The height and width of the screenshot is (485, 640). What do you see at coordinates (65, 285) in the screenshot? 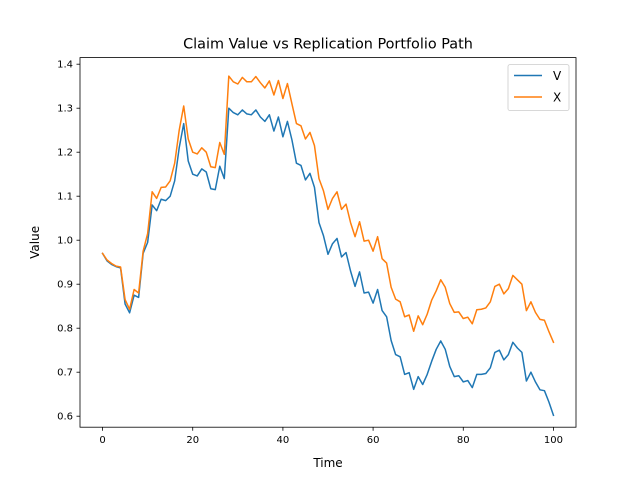
I see `y-tick-label: 0.9` at bounding box center [65, 285].